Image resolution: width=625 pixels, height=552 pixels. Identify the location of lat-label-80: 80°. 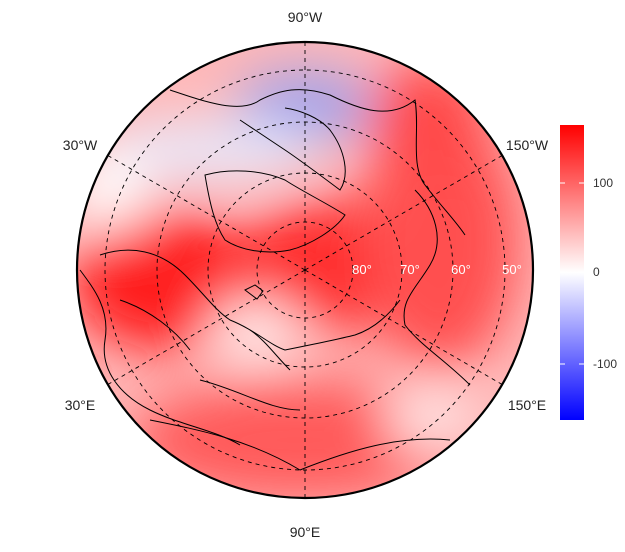
(362, 269).